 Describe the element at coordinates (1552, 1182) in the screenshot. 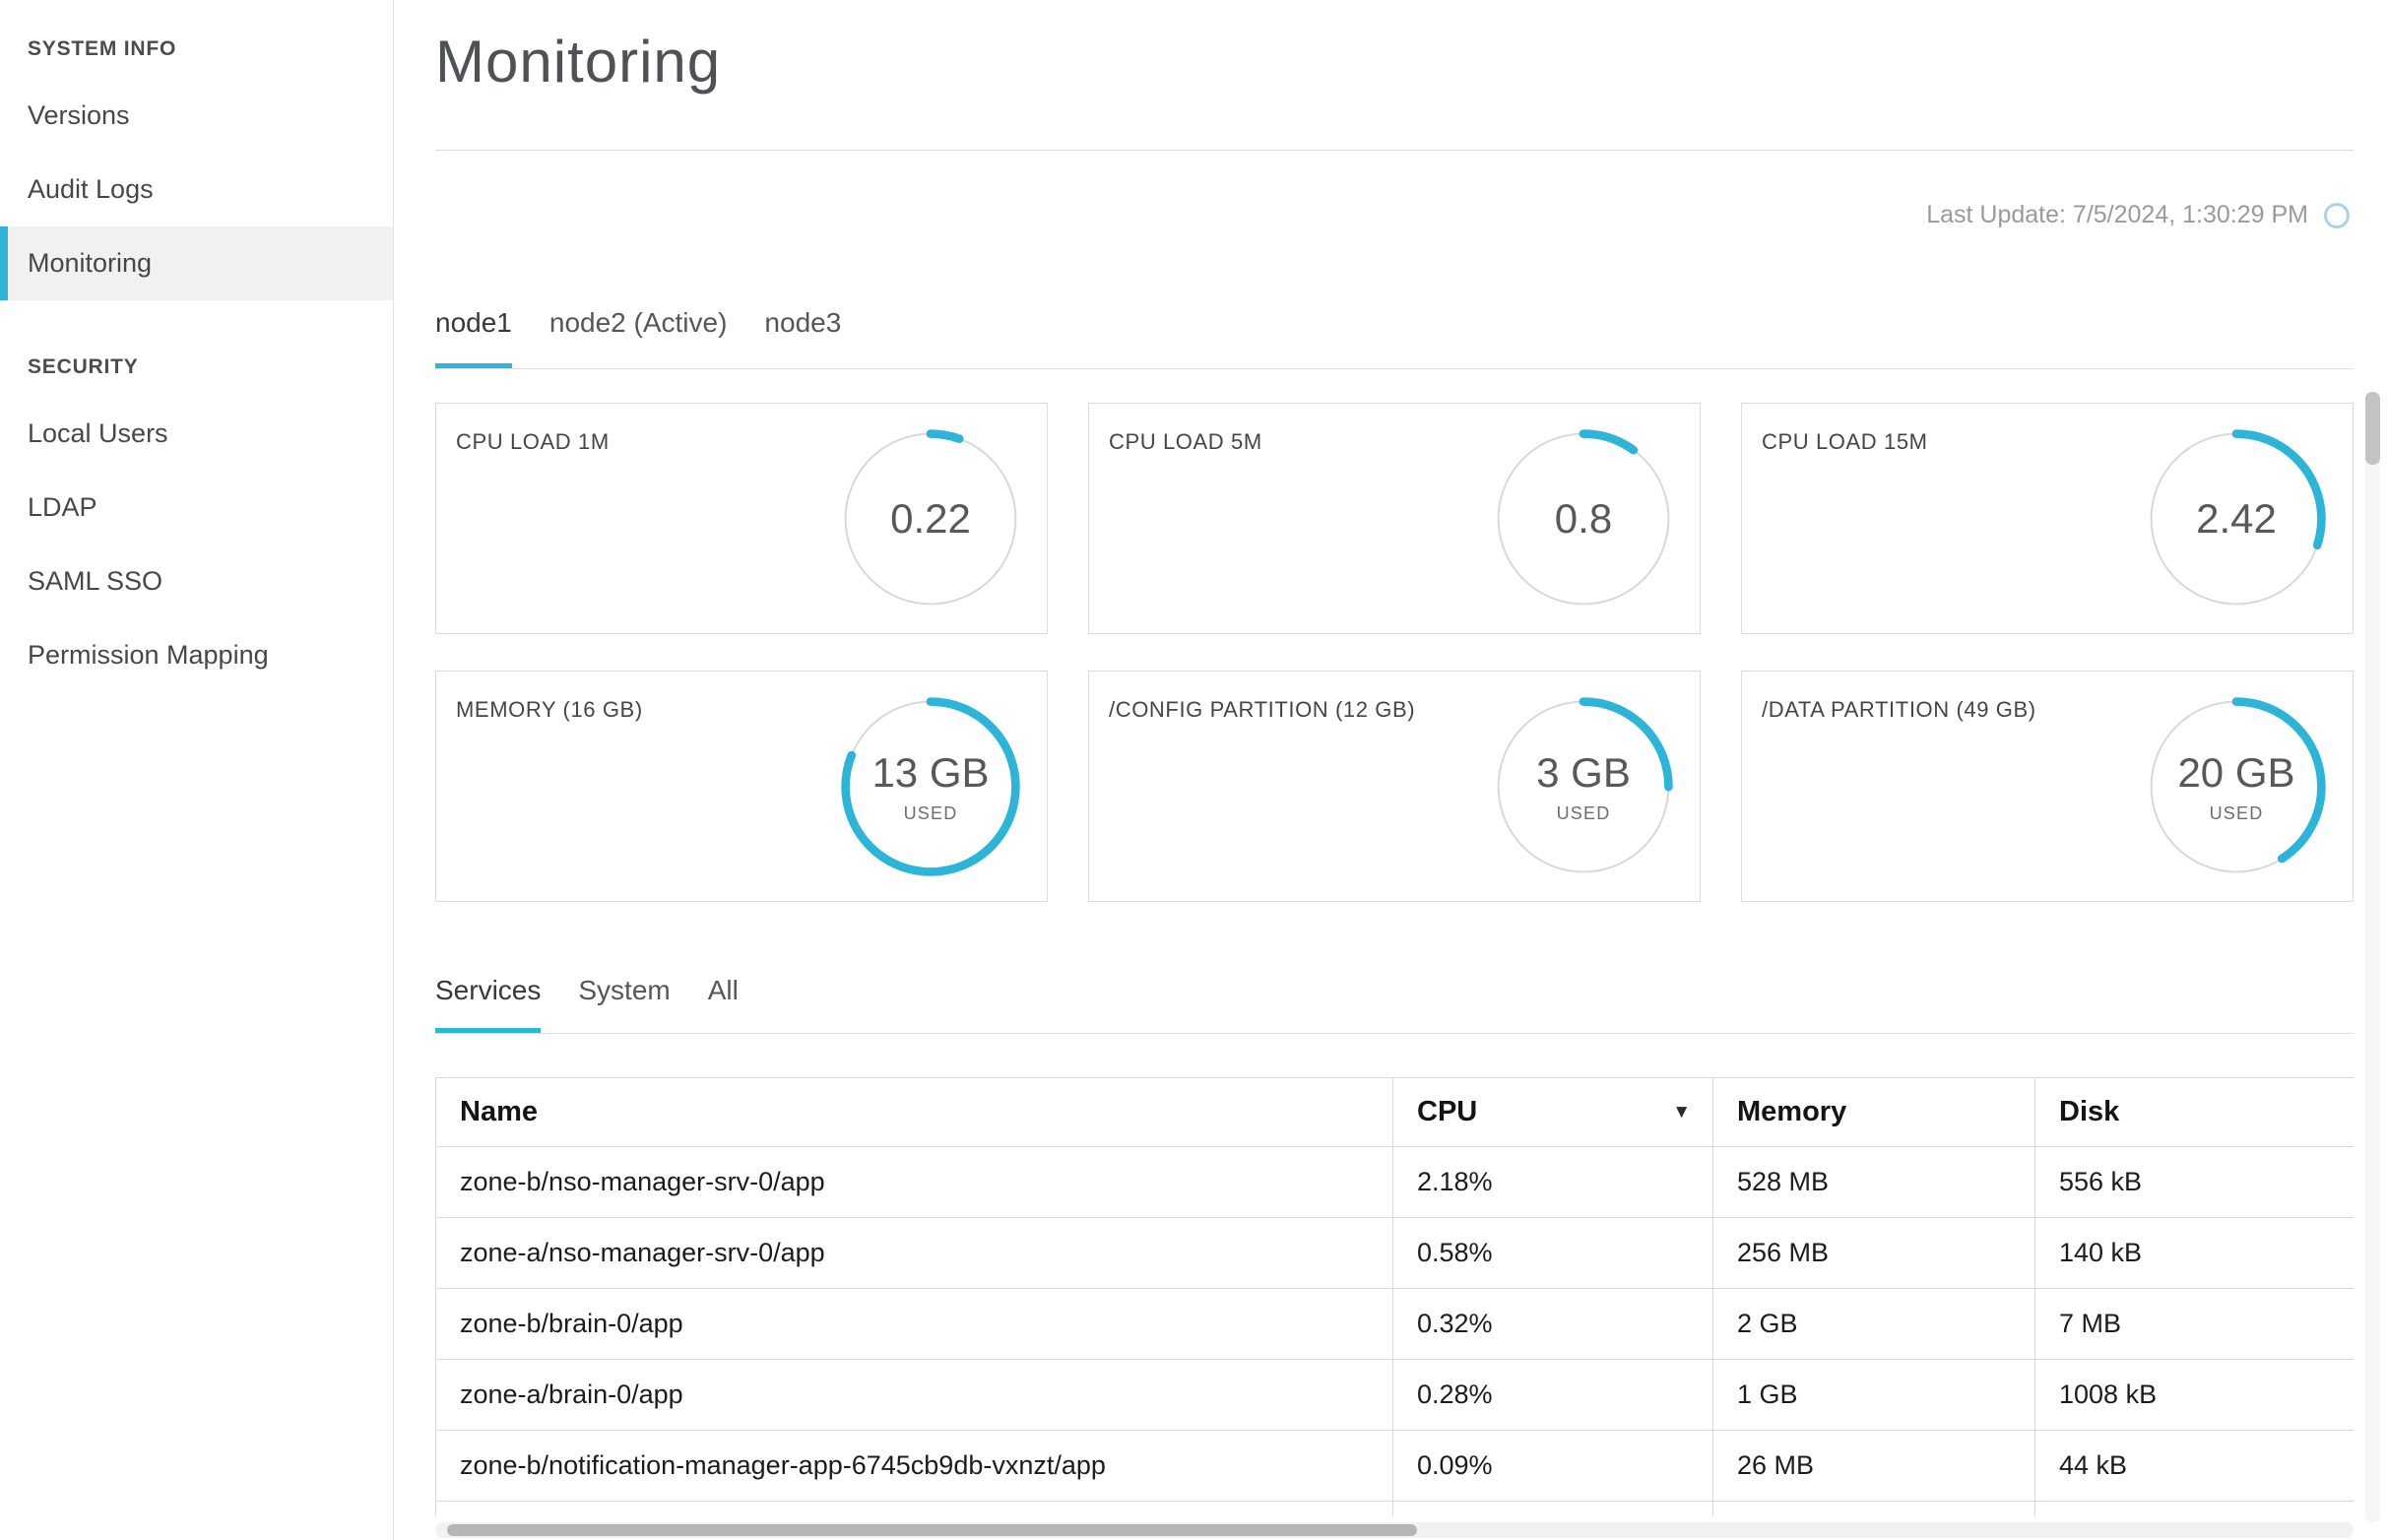

I see `cell-cpu: 2.18%` at that location.